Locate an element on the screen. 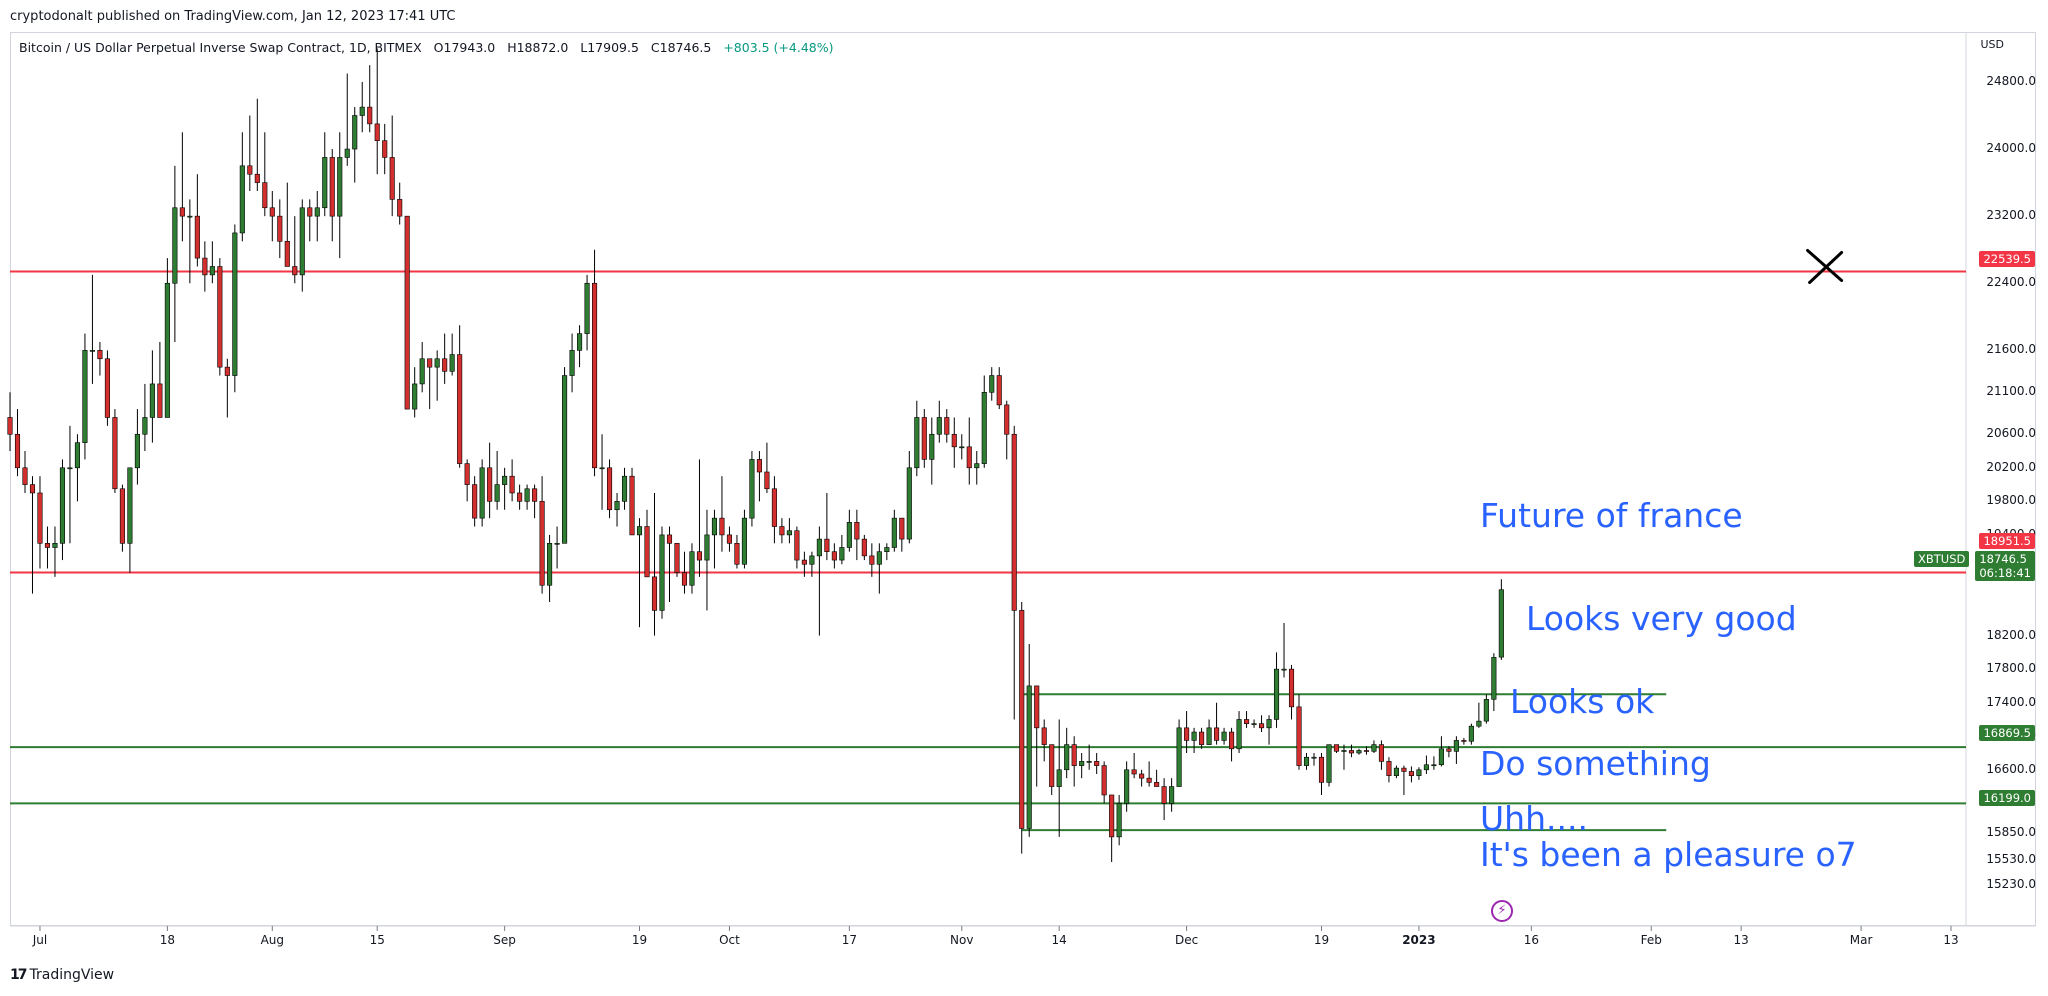  high-value: H18872.0 is located at coordinates (538, 47).